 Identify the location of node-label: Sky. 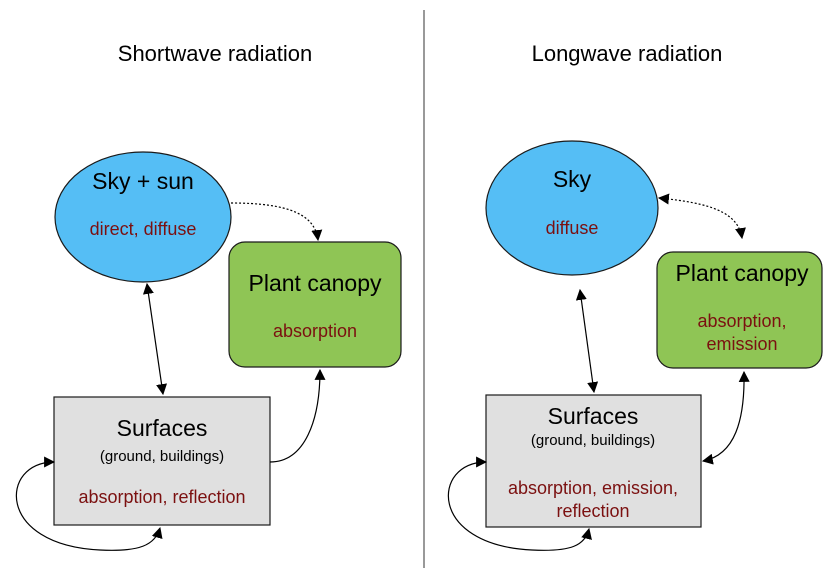
(572, 179).